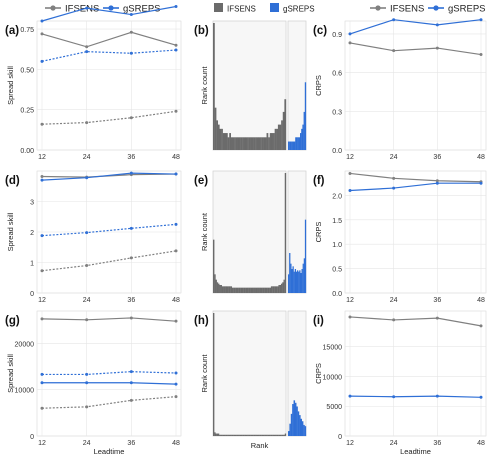  Describe the element at coordinates (250, 380) in the screenshot. I see `panel-h: Rank count Rank (h)` at that location.